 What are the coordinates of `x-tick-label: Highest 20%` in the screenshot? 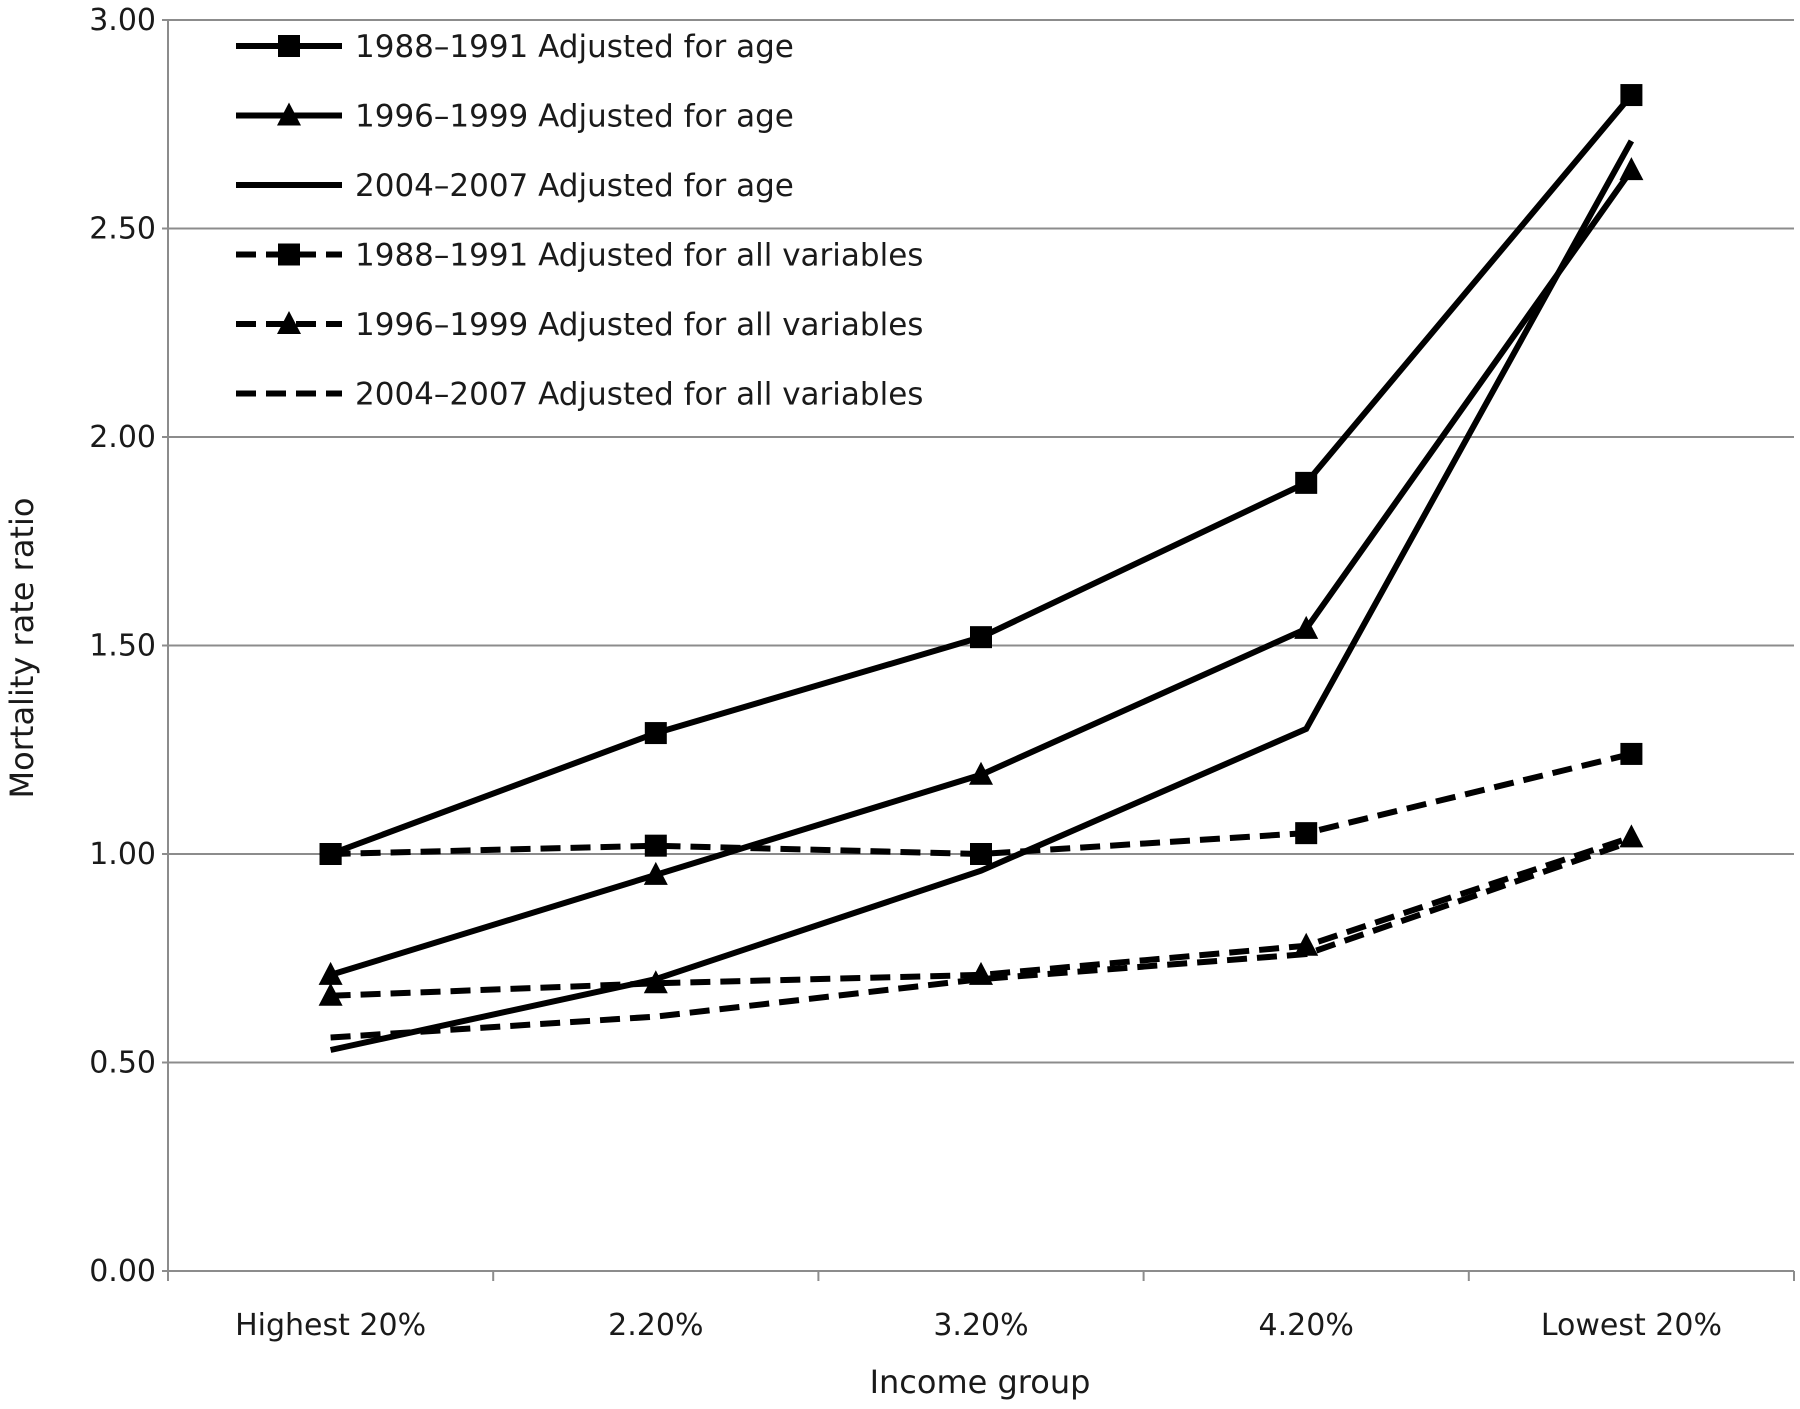 It's located at (330, 1325).